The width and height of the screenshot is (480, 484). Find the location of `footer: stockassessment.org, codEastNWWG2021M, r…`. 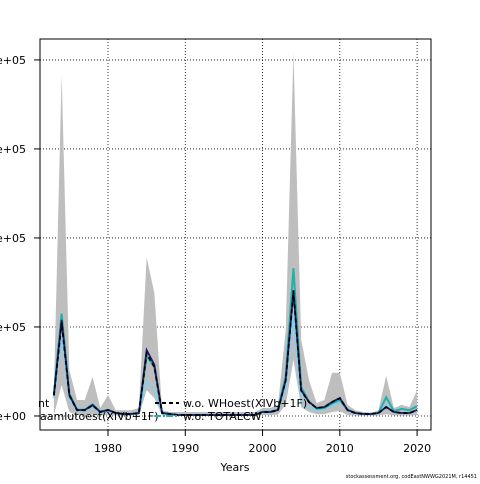

footer: stockassessment.org, codEastNWWG2021M, r… is located at coordinates (411, 477).